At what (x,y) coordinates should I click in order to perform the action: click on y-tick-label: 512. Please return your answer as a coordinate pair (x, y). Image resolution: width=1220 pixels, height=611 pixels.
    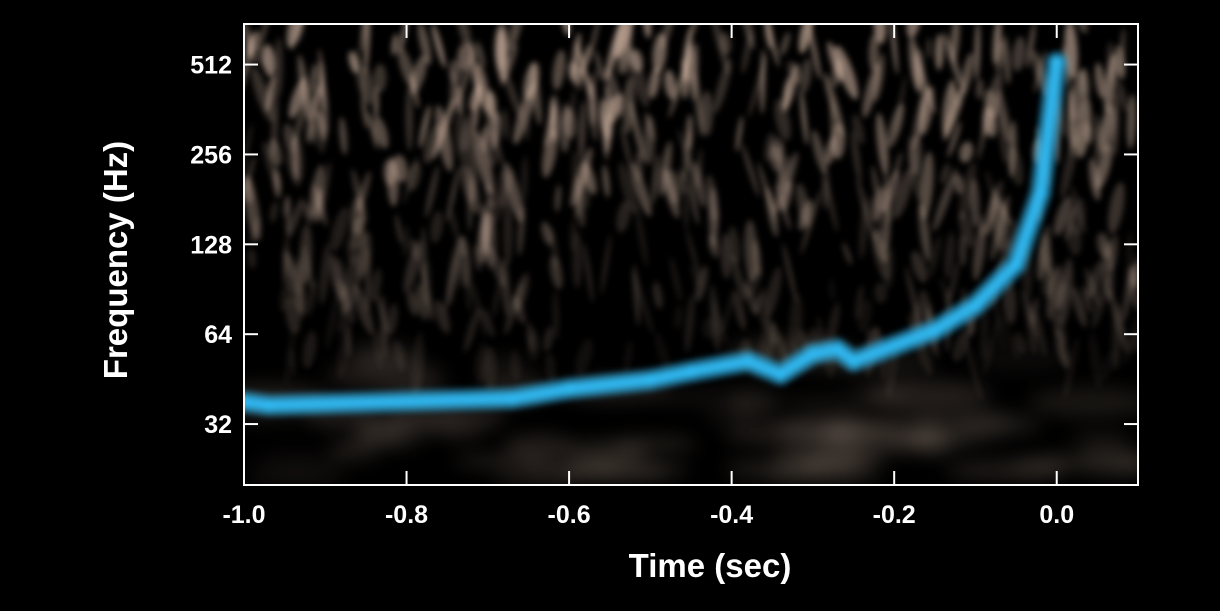
    Looking at the image, I should click on (211, 66).